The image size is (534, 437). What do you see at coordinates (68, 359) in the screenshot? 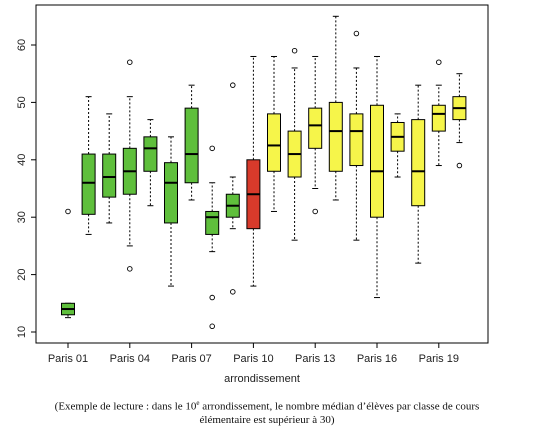
I see `x-tick-label: Paris 01` at bounding box center [68, 359].